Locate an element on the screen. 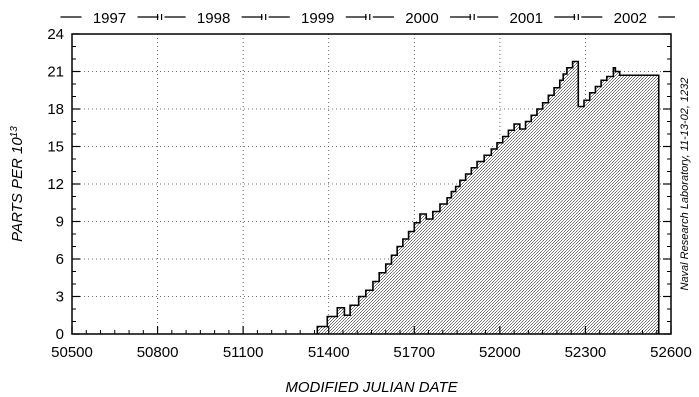 This screenshot has height=397, width=699. year-label: 1997 is located at coordinates (109, 18).